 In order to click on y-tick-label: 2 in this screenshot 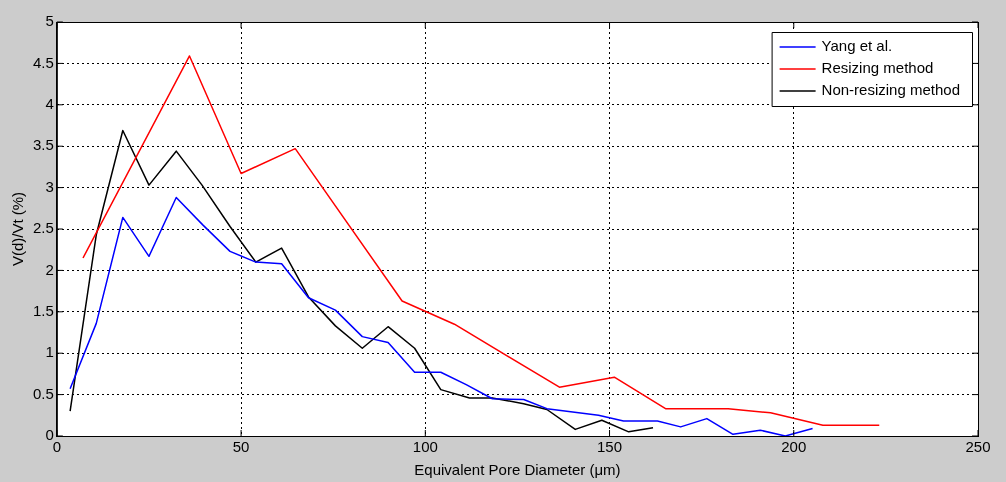, I will do `click(49, 269)`.